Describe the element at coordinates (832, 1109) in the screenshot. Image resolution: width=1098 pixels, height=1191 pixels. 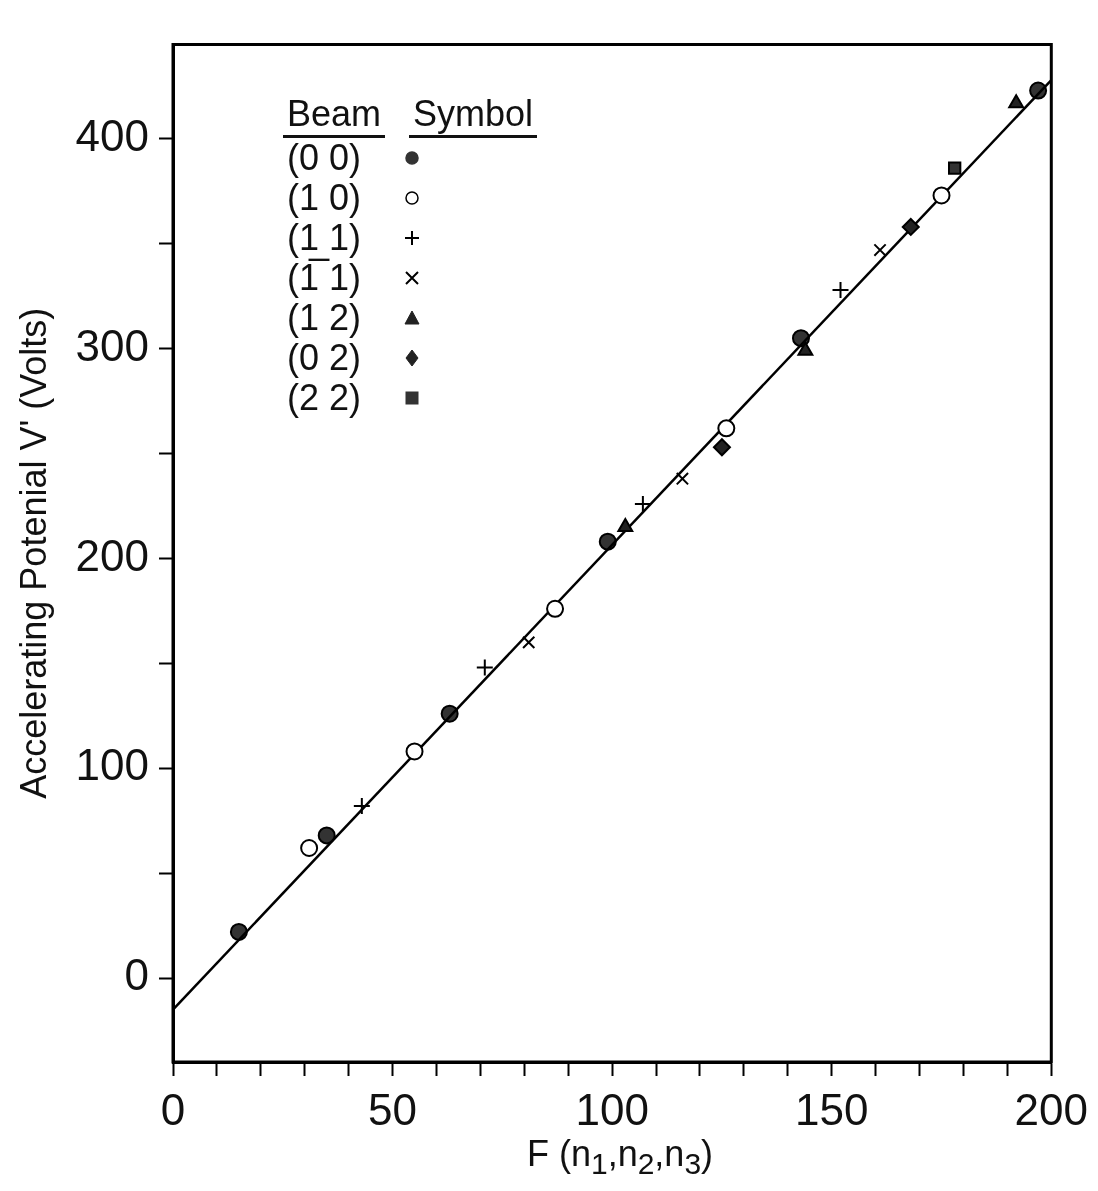
I see `x-tick-label: 150` at that location.